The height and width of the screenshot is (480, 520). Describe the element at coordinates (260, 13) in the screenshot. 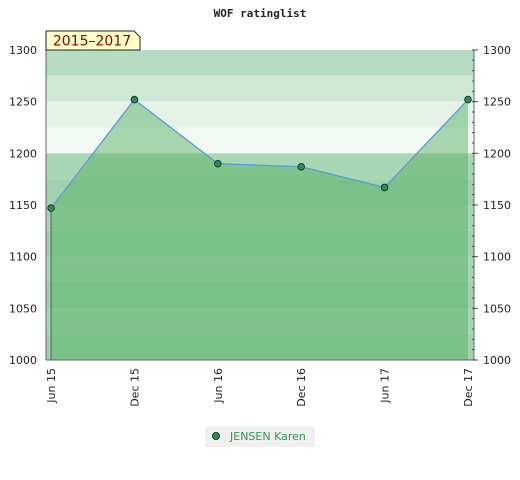

I see `chart-title: WOF ratinglist` at that location.